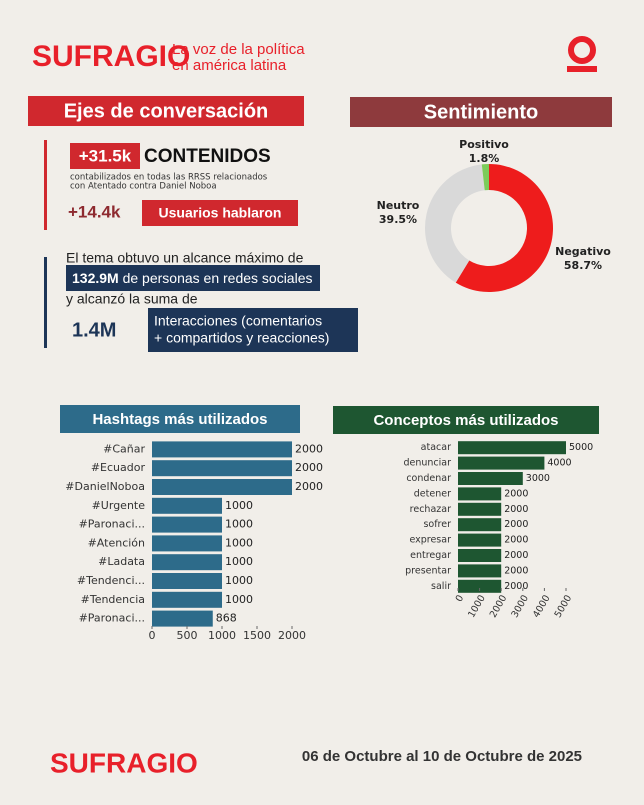 This screenshot has height=805, width=644. I want to click on y-tick-label: condenar, so click(428, 478).